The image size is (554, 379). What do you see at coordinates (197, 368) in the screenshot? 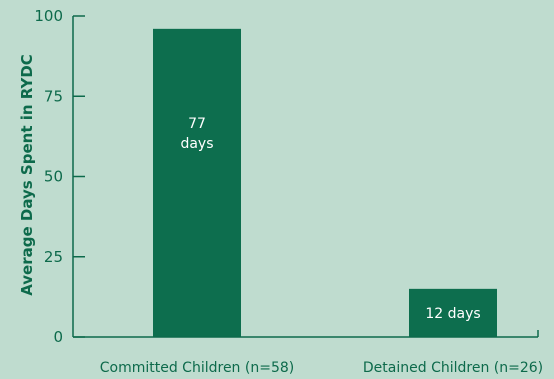
I see `x-category-label: Committed Children (n=58)` at bounding box center [197, 368].